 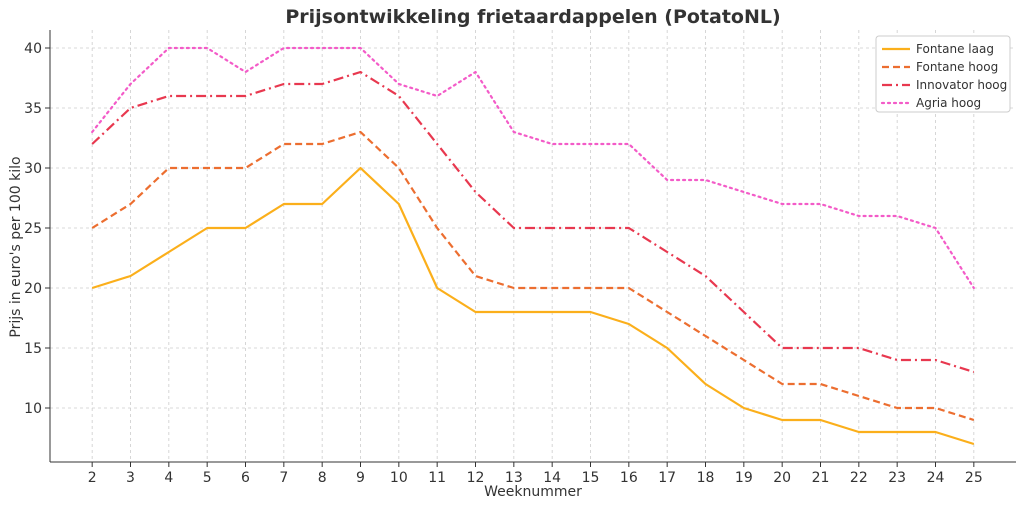 I want to click on y-tick-label: 20, so click(x=33, y=289).